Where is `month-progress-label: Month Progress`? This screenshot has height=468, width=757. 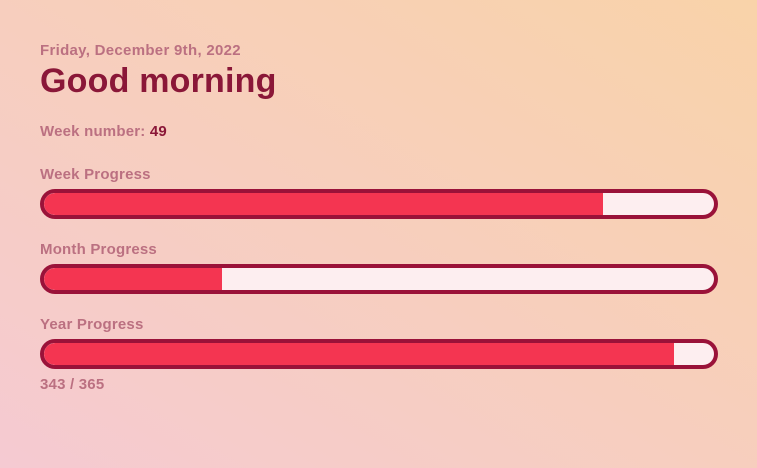
month-progress-label: Month Progress is located at coordinates (98, 249).